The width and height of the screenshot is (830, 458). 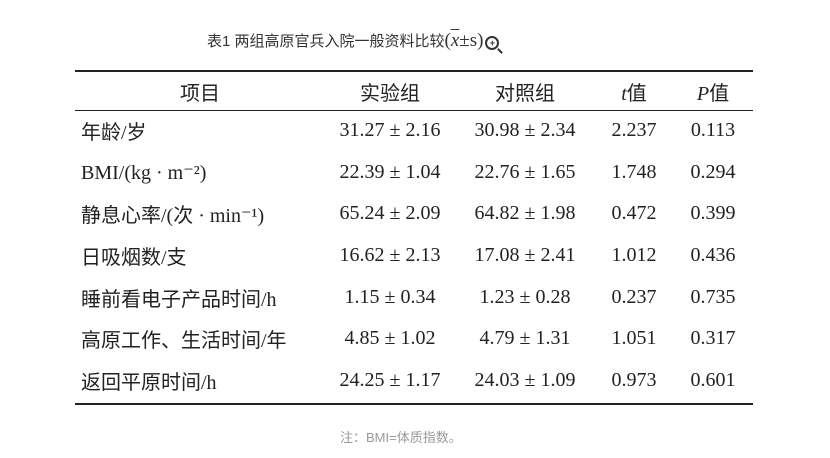 What do you see at coordinates (390, 213) in the screenshot?
I see `cell-experimental: 65.24 ± 2.09` at bounding box center [390, 213].